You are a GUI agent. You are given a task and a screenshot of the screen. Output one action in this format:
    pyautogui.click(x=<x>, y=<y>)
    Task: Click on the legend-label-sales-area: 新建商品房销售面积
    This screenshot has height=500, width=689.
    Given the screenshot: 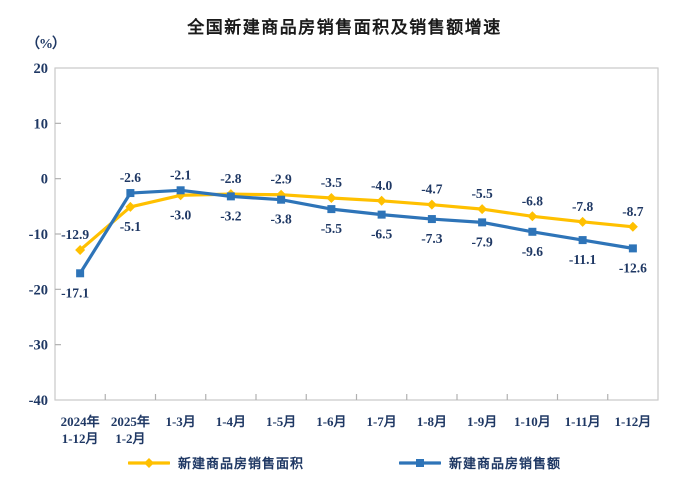 What is the action you would take?
    pyautogui.click(x=240, y=463)
    